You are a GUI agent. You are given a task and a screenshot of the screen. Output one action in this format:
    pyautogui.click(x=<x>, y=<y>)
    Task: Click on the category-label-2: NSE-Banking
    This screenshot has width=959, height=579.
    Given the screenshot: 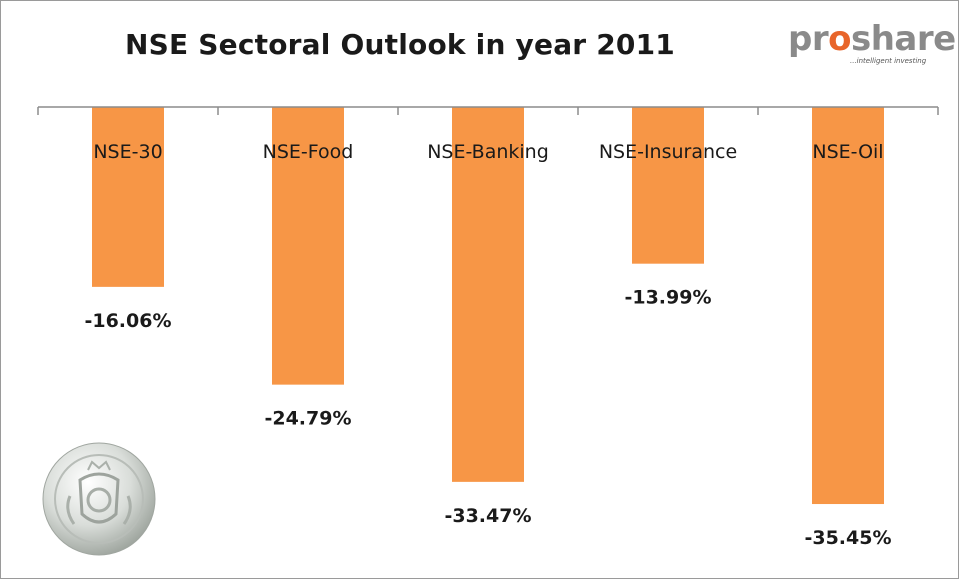 What is the action you would take?
    pyautogui.click(x=488, y=152)
    